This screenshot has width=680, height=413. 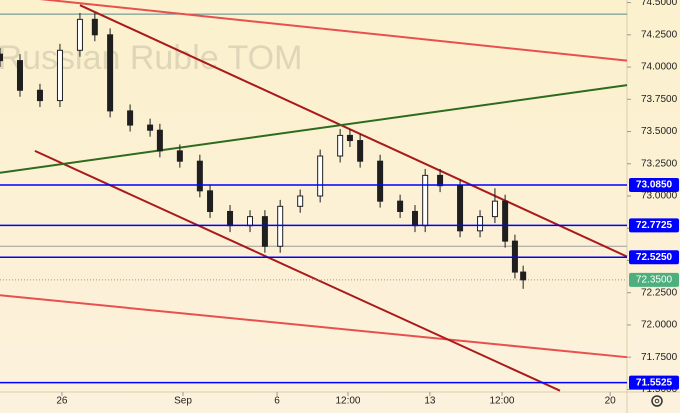 What do you see at coordinates (277, 401) in the screenshot?
I see `x-tick-label: 6` at bounding box center [277, 401].